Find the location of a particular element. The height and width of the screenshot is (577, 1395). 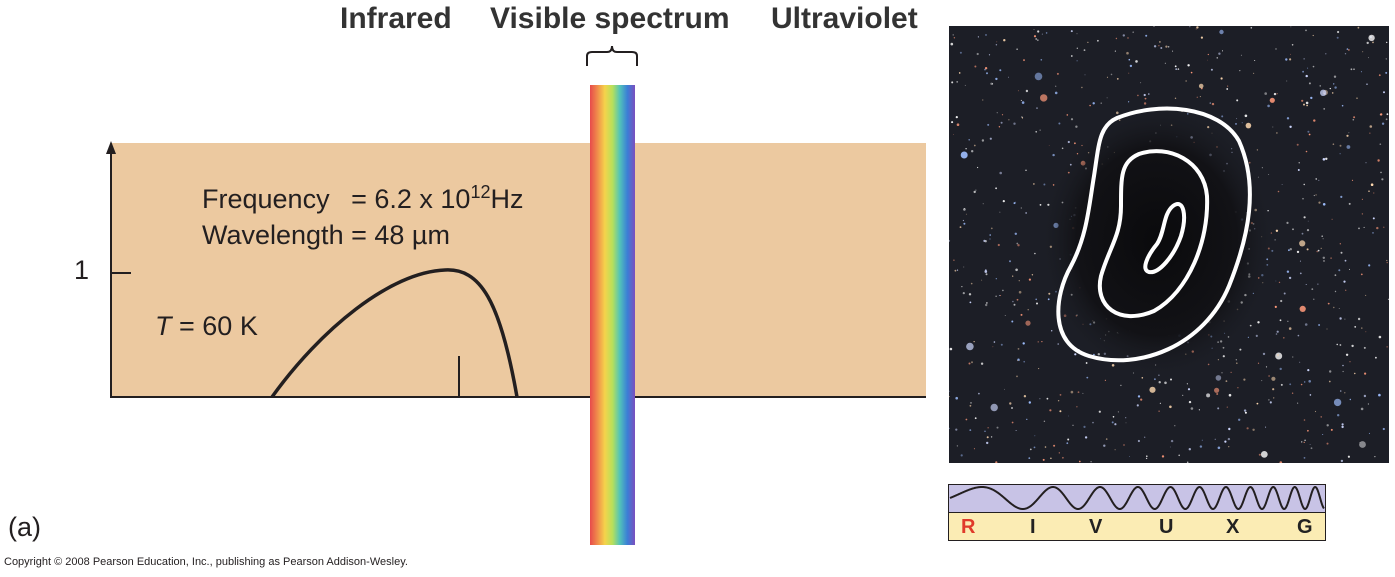

frequency-label: Frequency is located at coordinates (266, 199).